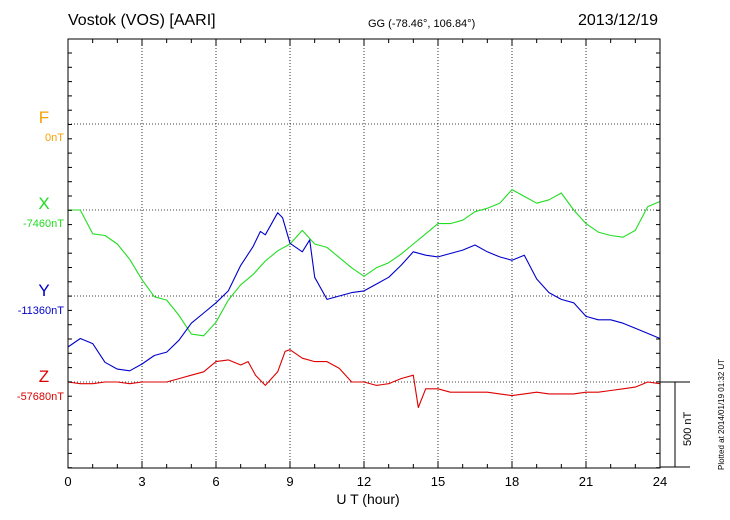  I want to click on component-x-baseline: -7460nT, so click(43, 224).